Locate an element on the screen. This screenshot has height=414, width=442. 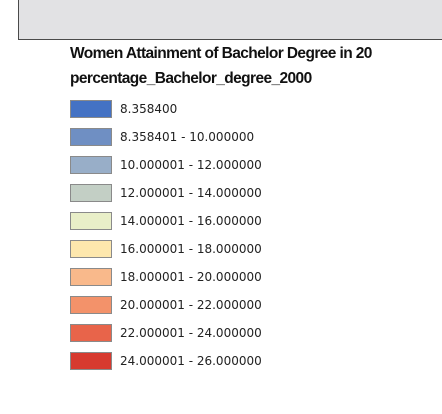
legend-item-label: 12.000001 - 14.000000 is located at coordinates (191, 193).